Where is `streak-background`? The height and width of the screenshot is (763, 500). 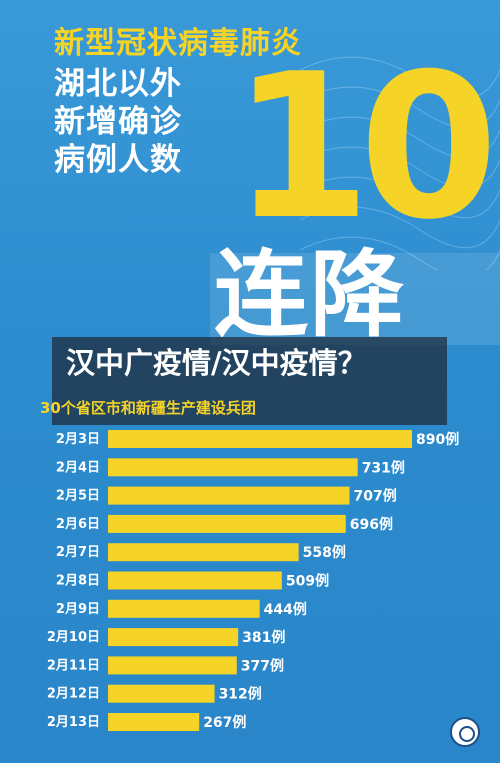
streak-background is located at coordinates (355, 299).